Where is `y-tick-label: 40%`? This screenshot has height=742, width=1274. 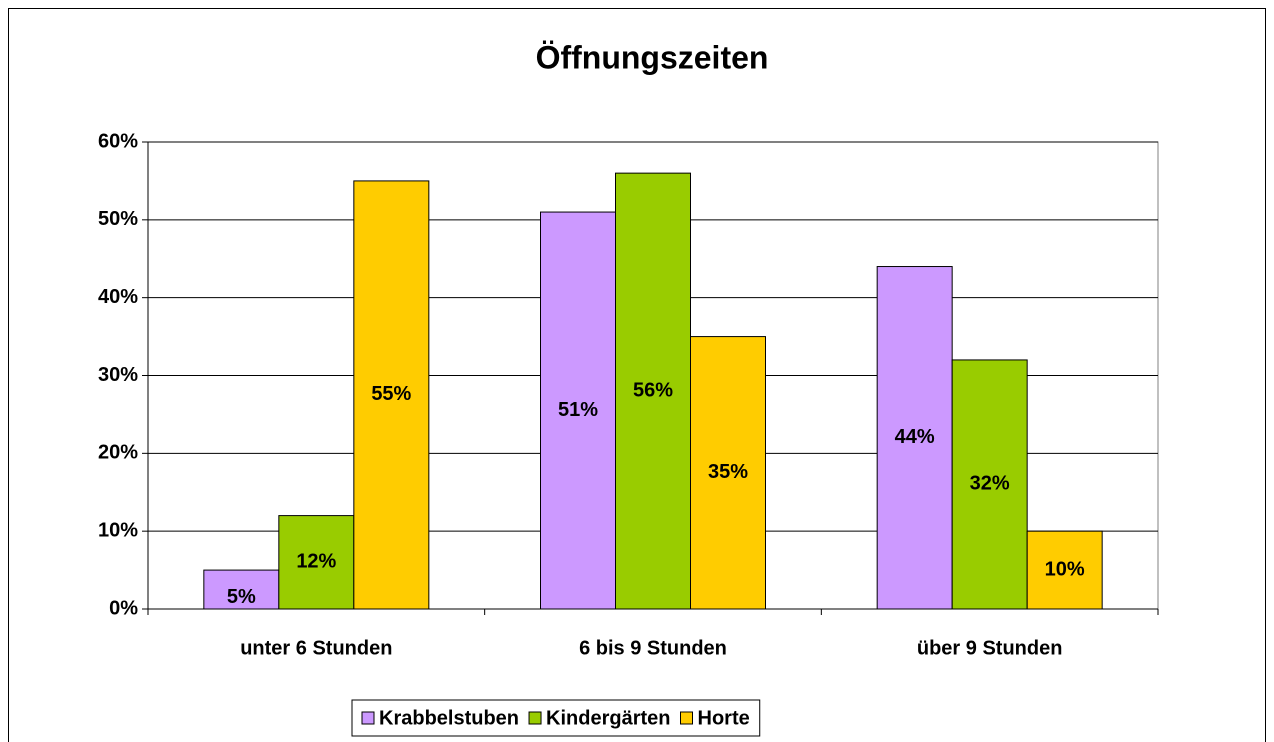
y-tick-label: 40% is located at coordinates (118, 297).